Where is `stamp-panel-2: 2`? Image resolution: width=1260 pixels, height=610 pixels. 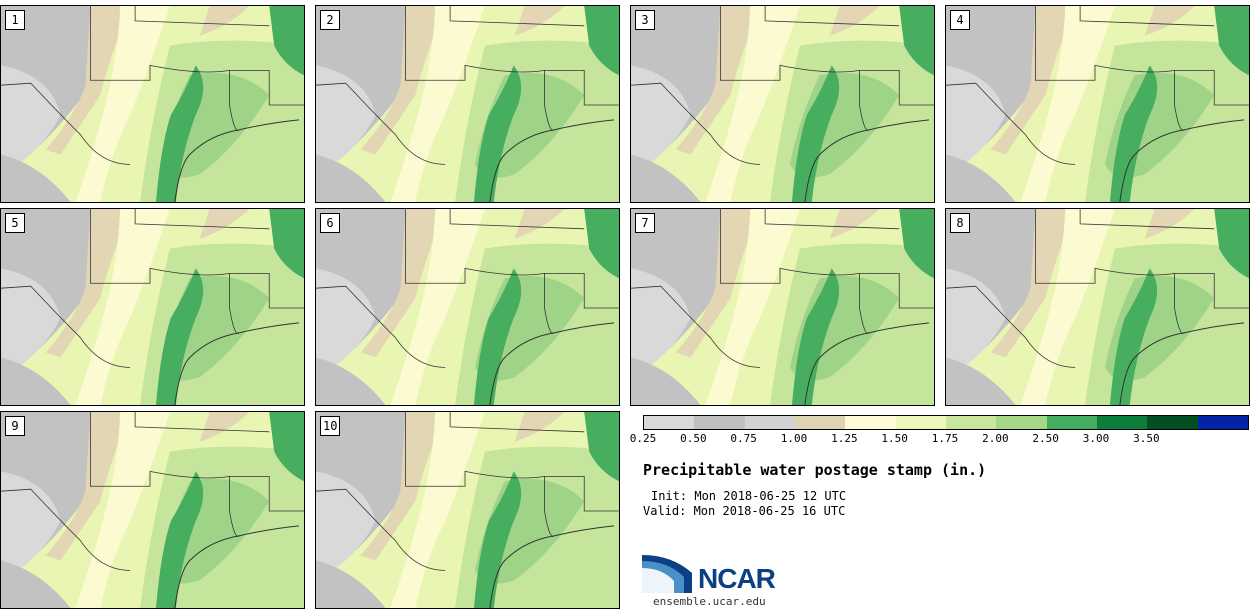
stamp-panel-2: 2 is located at coordinates (467, 104).